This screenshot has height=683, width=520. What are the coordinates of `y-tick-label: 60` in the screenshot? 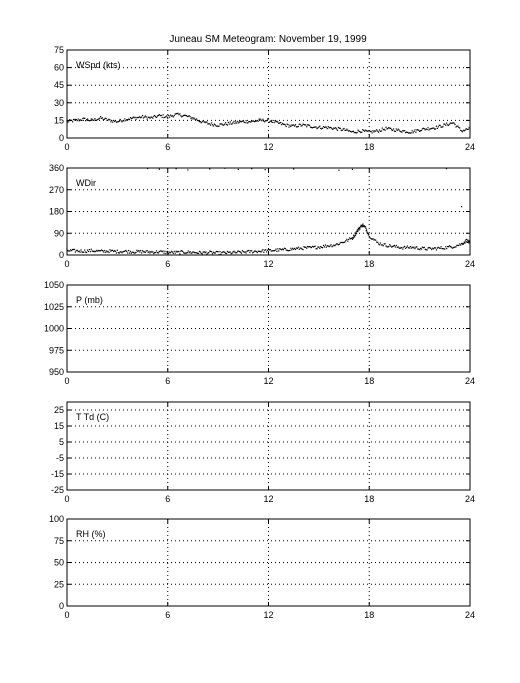 It's located at (59, 68).